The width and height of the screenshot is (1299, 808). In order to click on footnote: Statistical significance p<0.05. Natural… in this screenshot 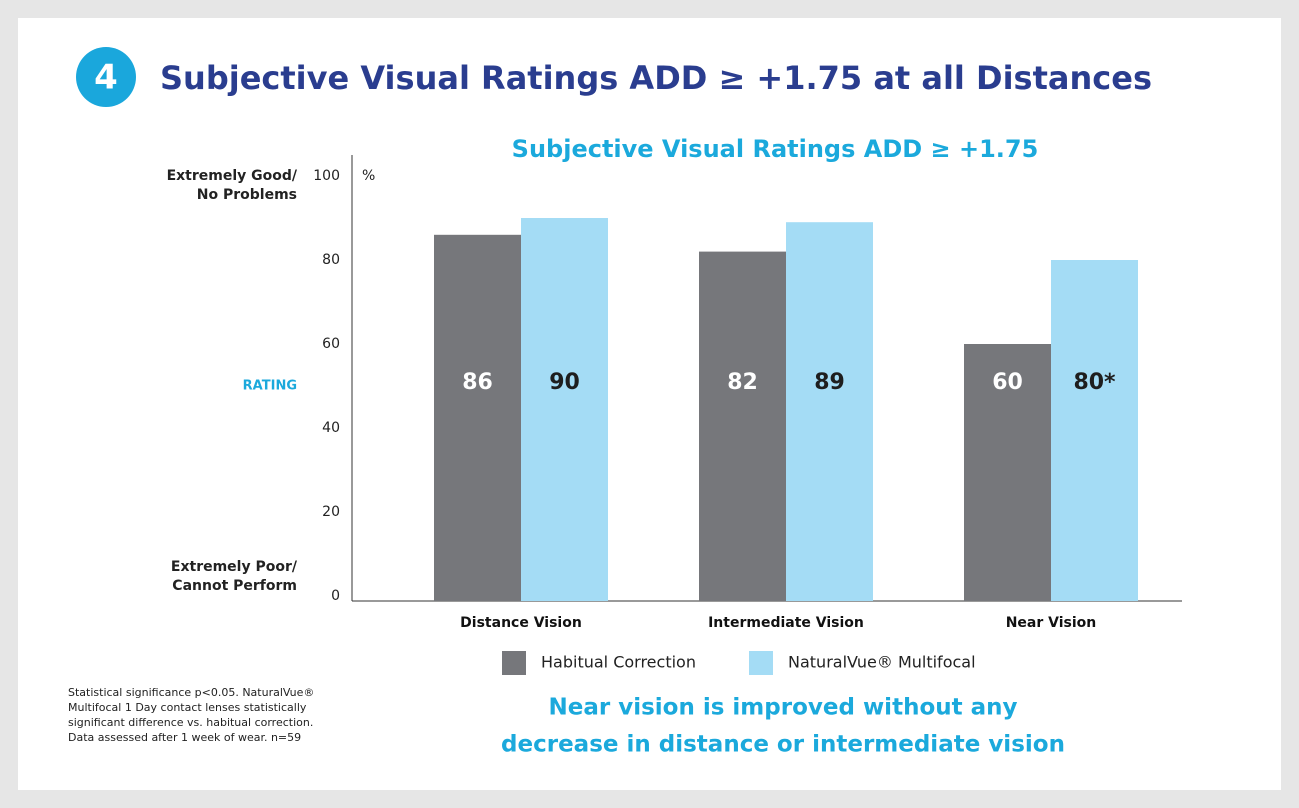, I will do `click(191, 692)`.